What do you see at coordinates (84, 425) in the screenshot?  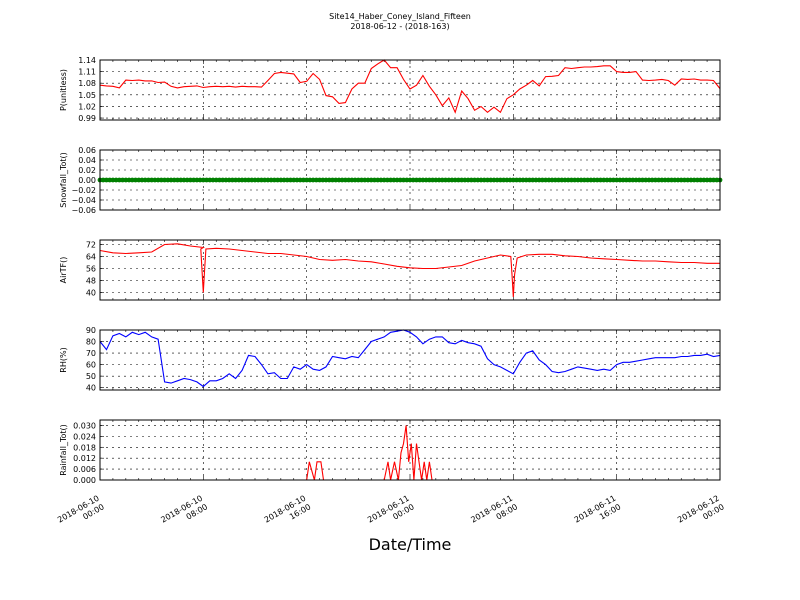 I see `y-tick-label: 0.030` at bounding box center [84, 425].